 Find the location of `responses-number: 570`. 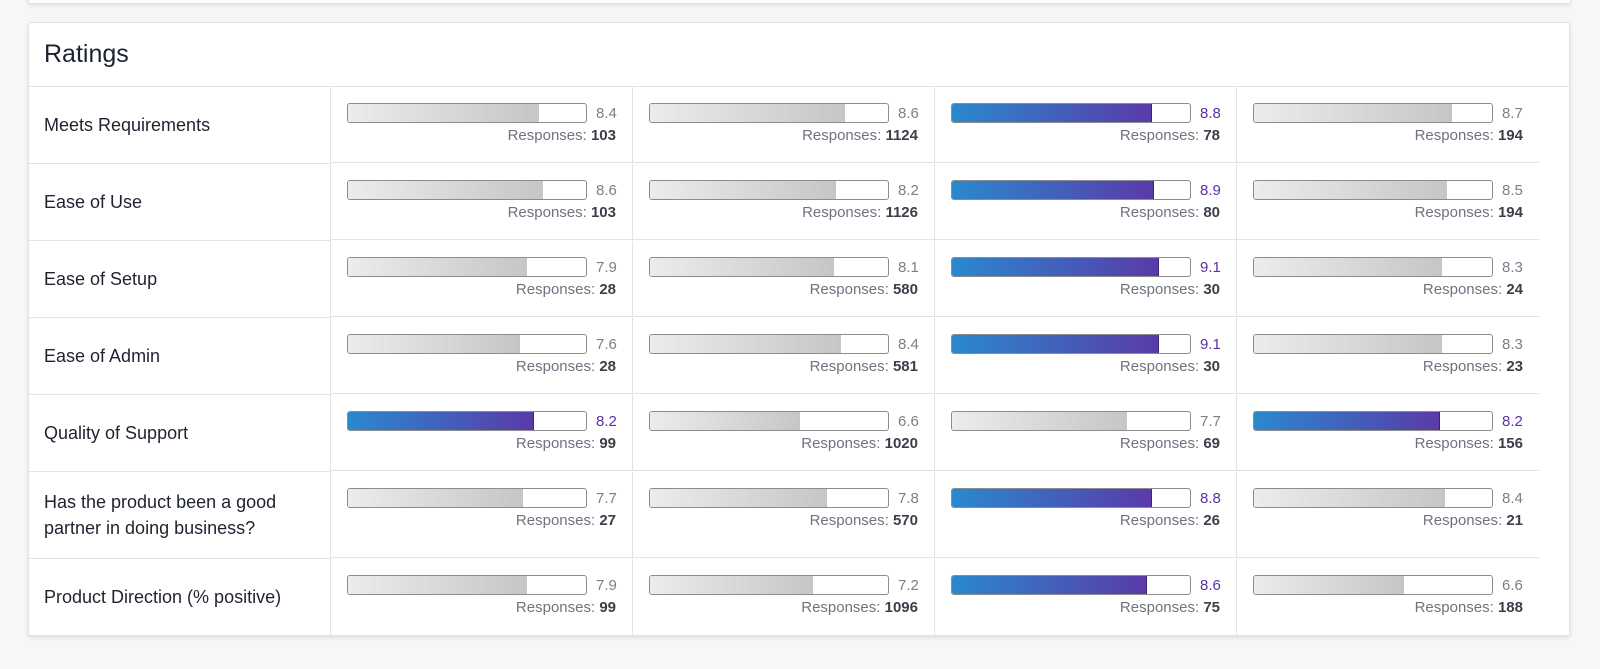

responses-number: 570 is located at coordinates (905, 520).